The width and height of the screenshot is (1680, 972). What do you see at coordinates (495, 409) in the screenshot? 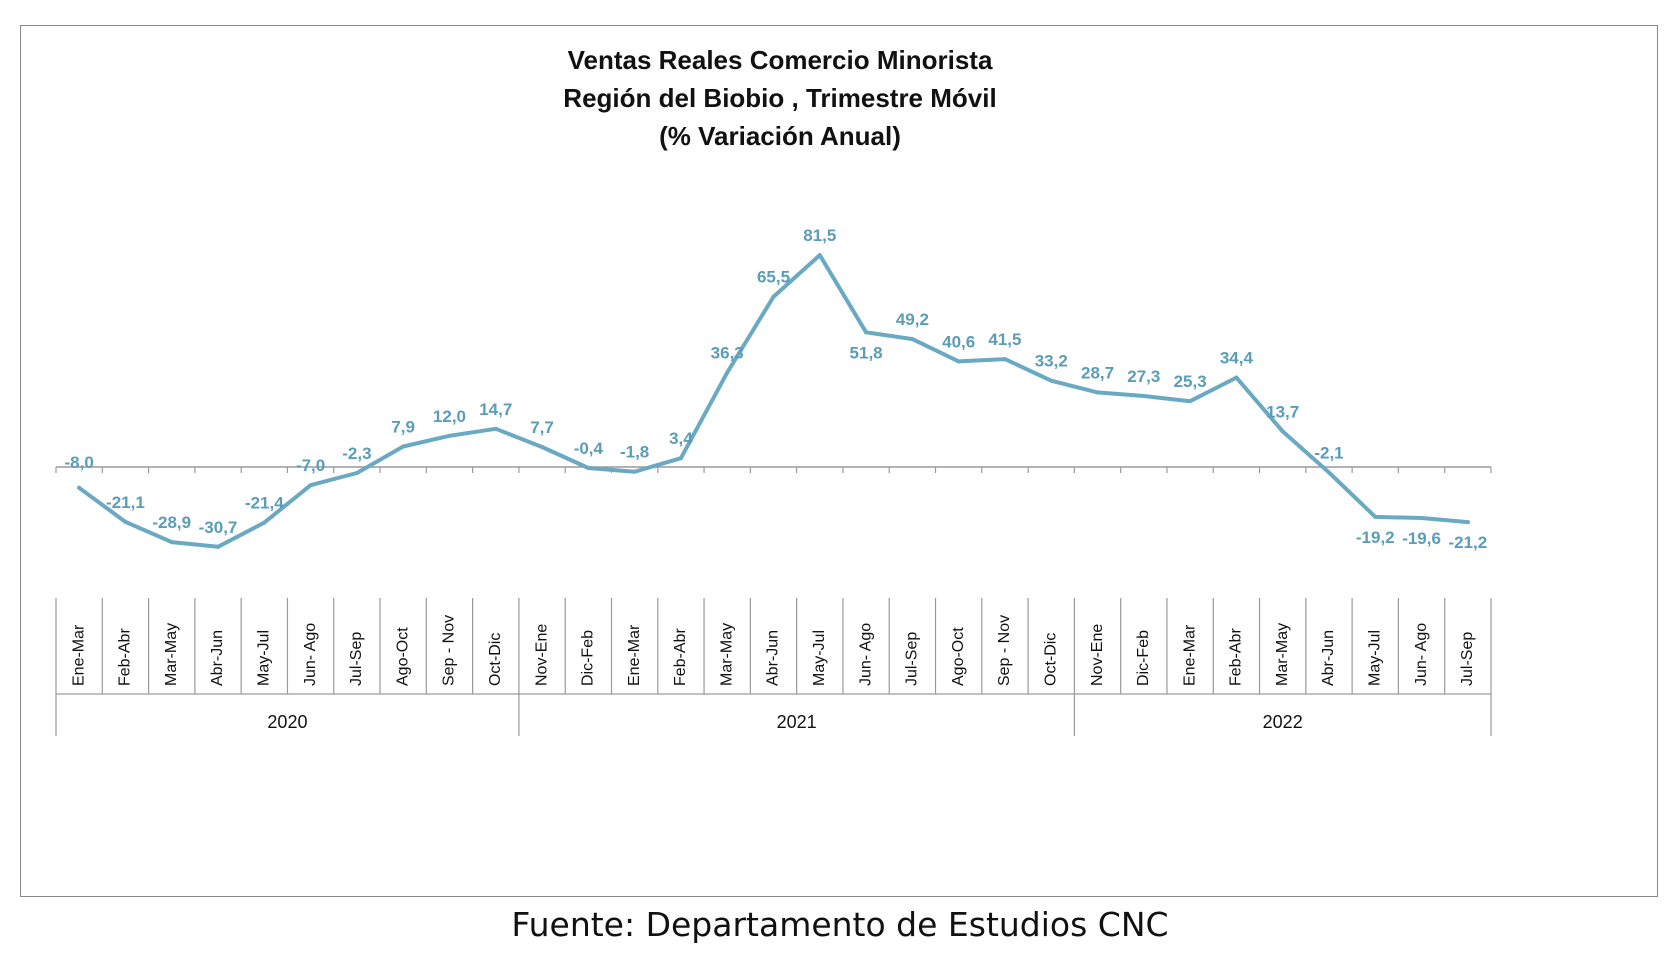
I see `data-label: 14,7` at bounding box center [495, 409].